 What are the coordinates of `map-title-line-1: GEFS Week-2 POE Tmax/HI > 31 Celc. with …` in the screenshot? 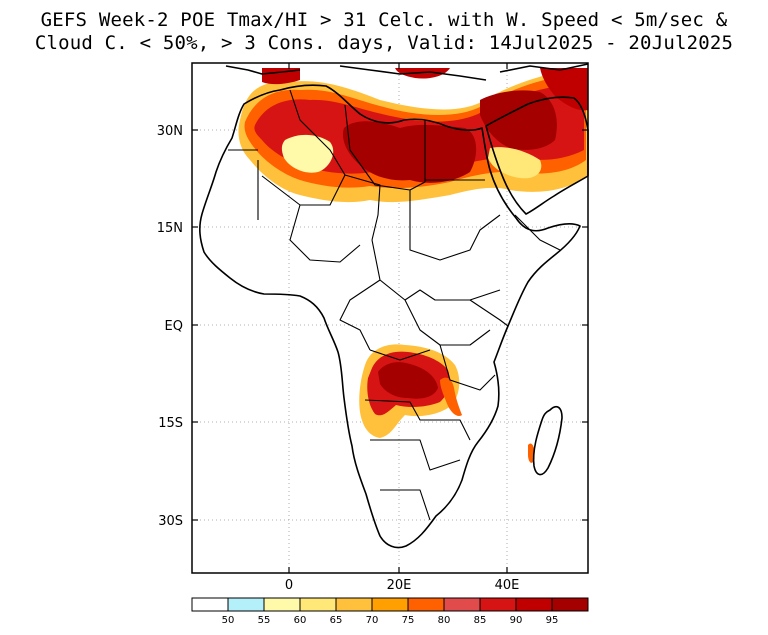 It's located at (384, 20).